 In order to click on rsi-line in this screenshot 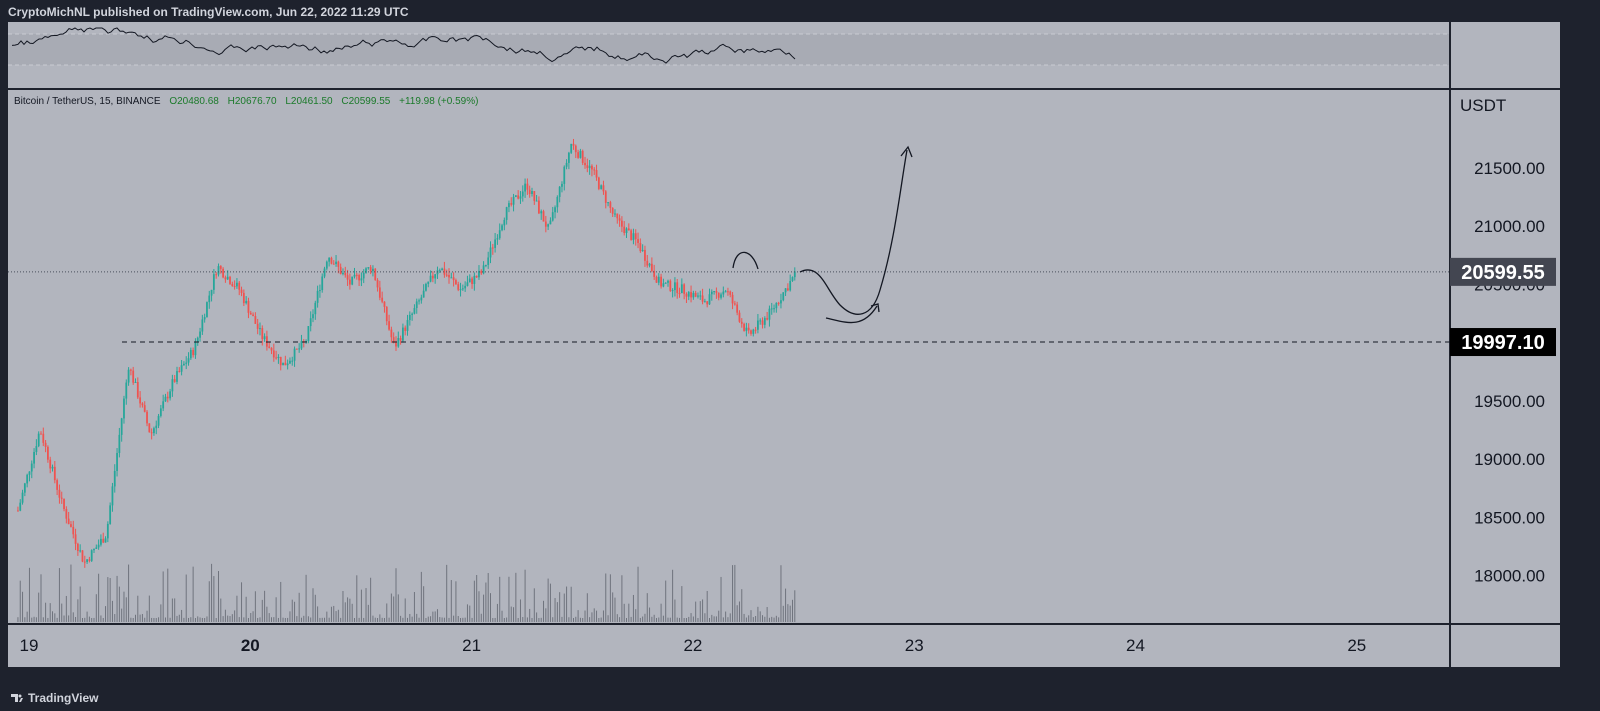, I will do `click(403, 45)`.